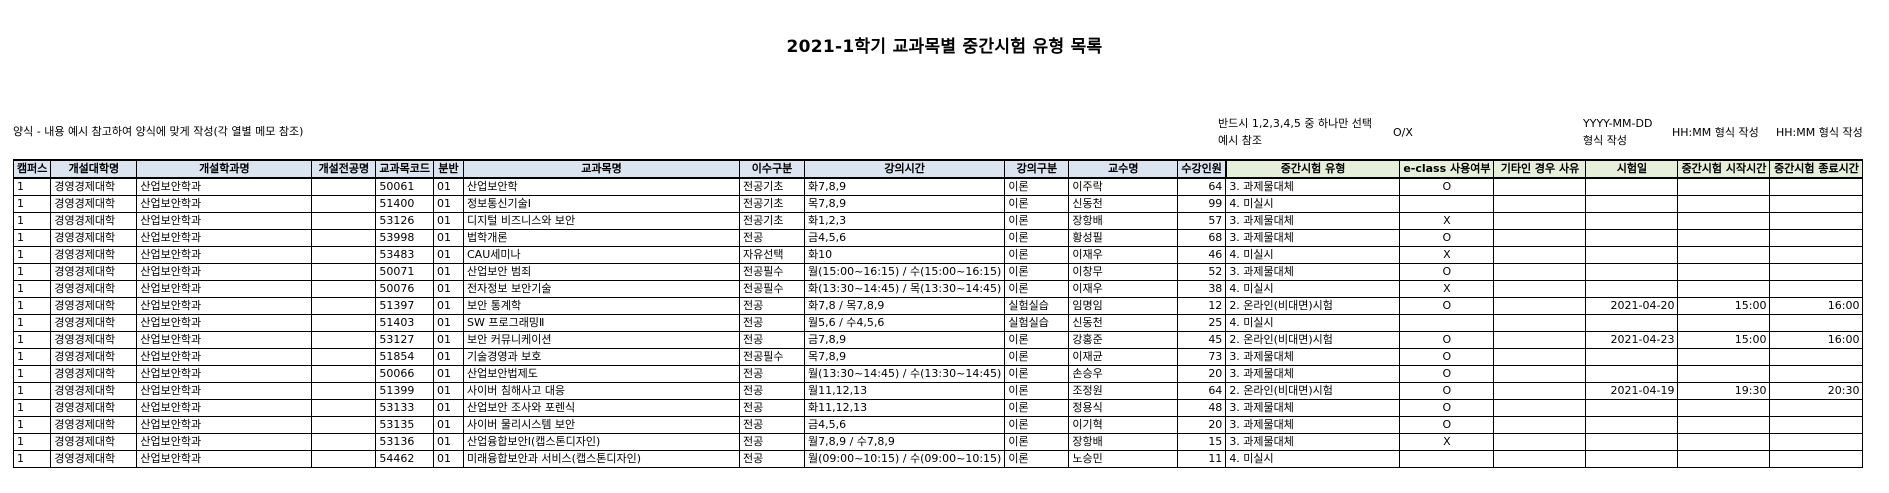  What do you see at coordinates (601, 340) in the screenshot?
I see `table-cell: 보안 커뮤니케이션` at bounding box center [601, 340].